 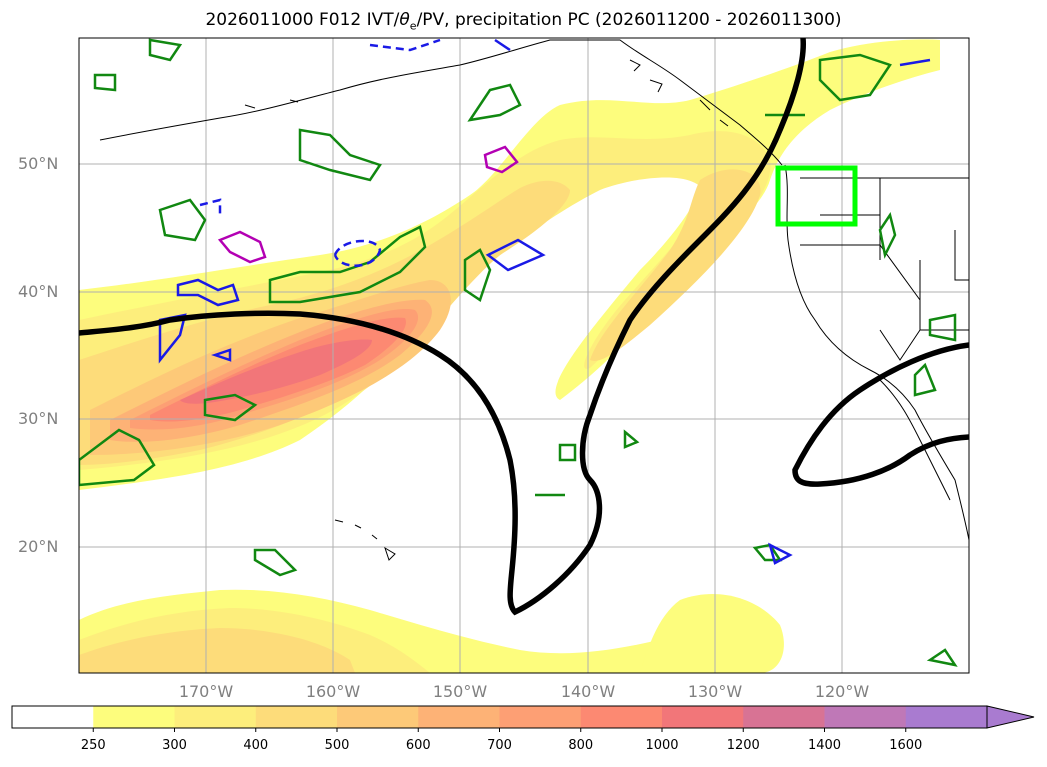 I want to click on colorbar-label: 1400, so click(x=824, y=745).